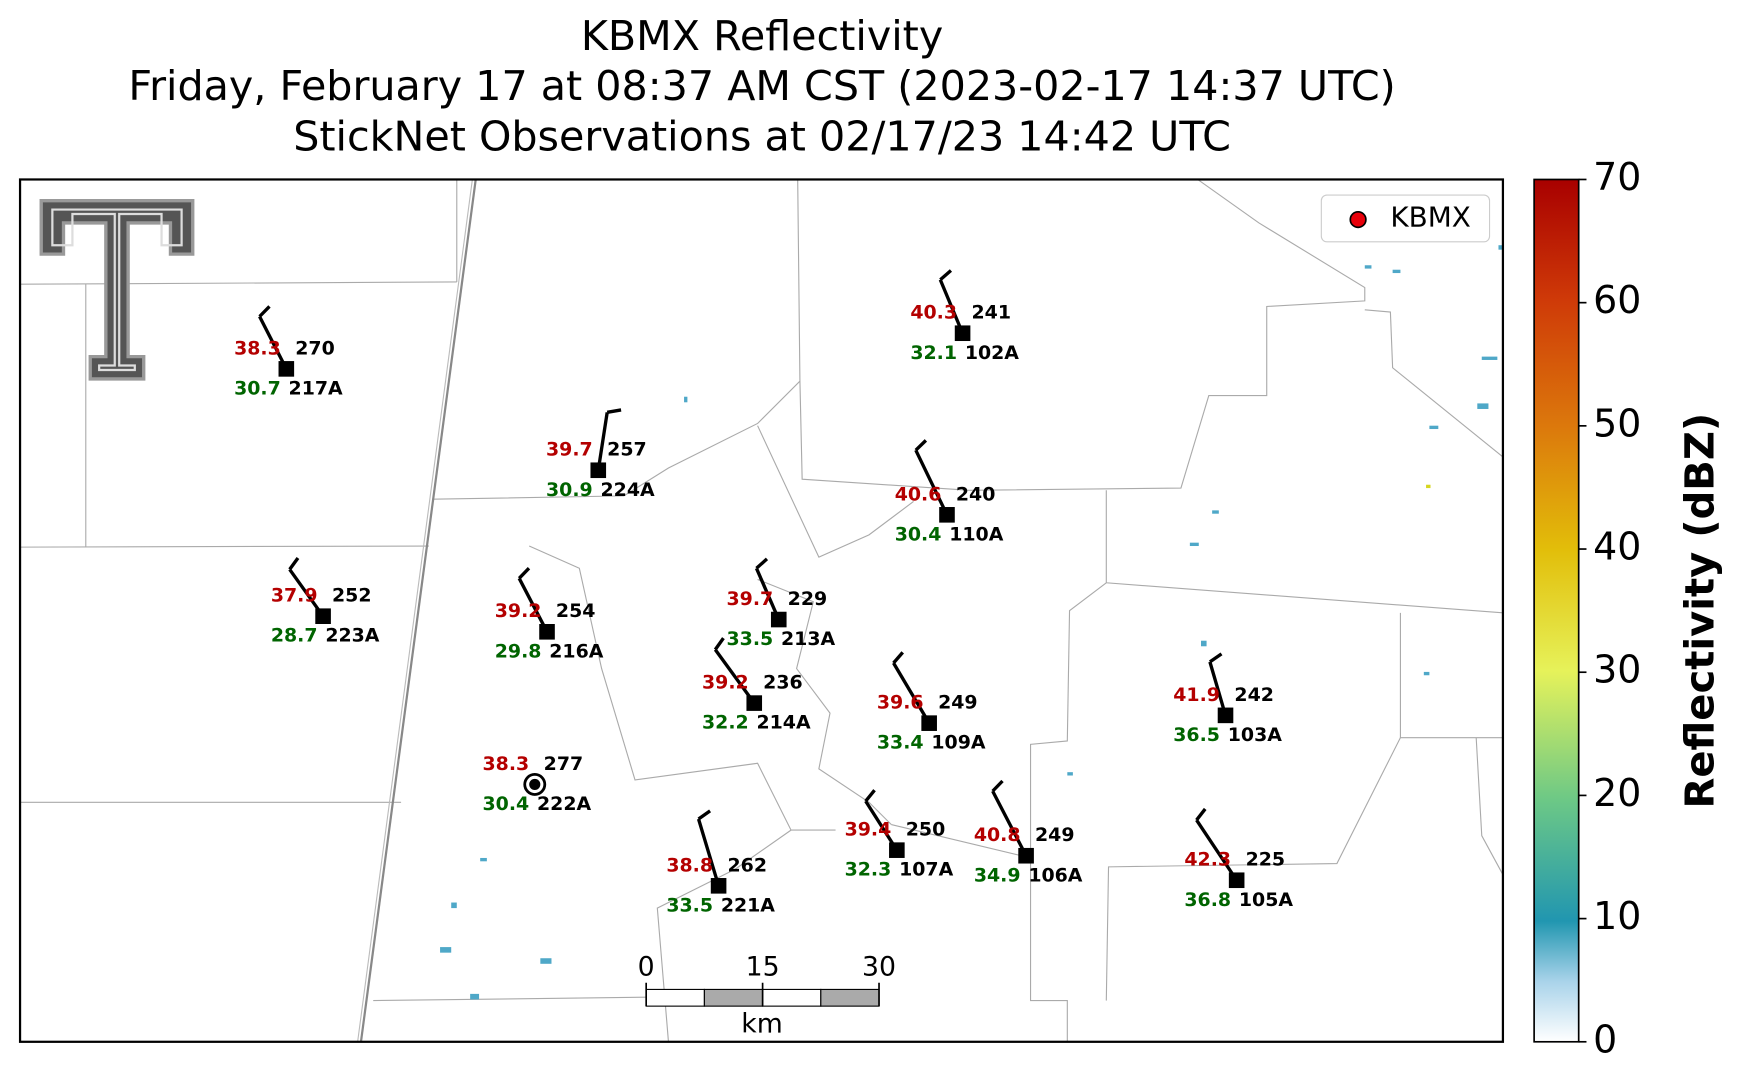 The height and width of the screenshot is (1082, 1738). What do you see at coordinates (563, 764) in the screenshot?
I see `station-value: 277` at bounding box center [563, 764].